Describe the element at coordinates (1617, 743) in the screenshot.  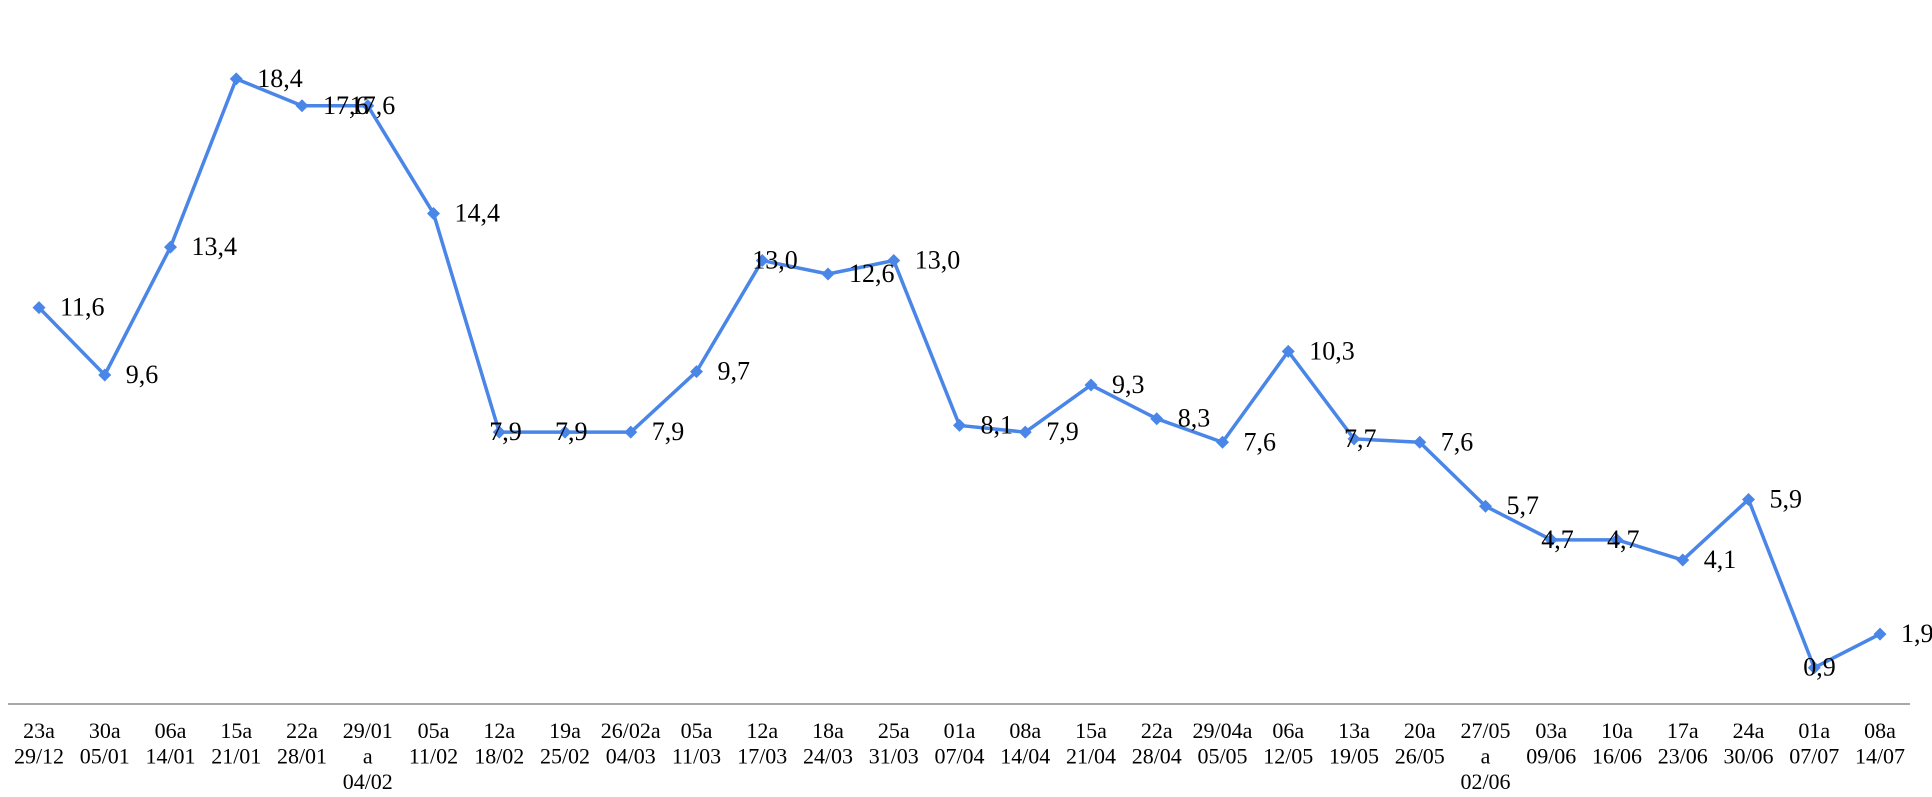
I see `x-tick-label: 10a 16/06` at that location.